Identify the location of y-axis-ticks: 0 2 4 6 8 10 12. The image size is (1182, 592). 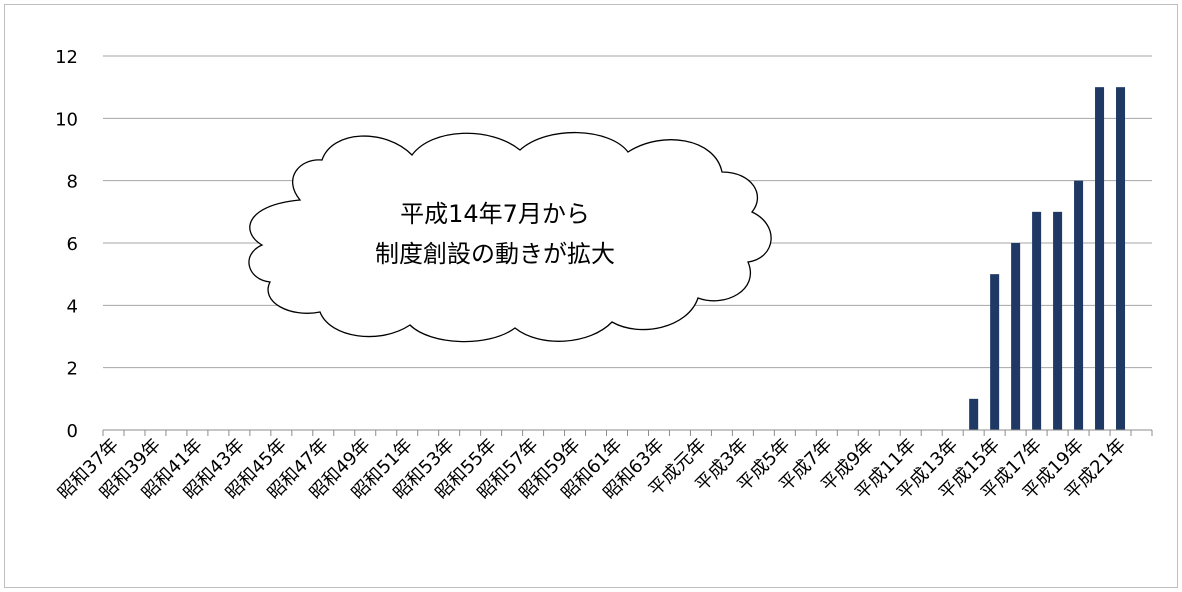
(66, 244).